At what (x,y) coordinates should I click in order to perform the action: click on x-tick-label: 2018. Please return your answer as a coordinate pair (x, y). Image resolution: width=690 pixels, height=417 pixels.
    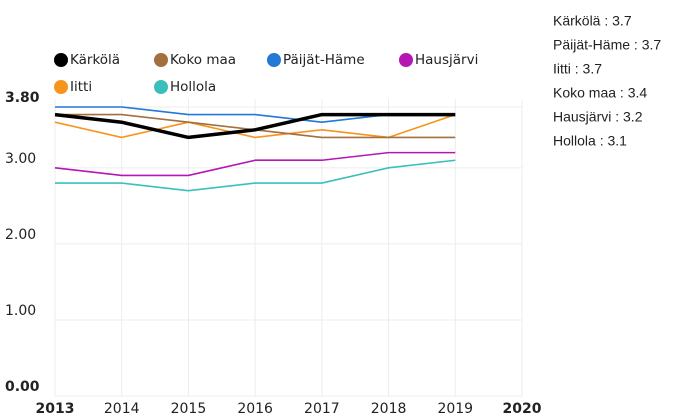
    Looking at the image, I should click on (389, 409).